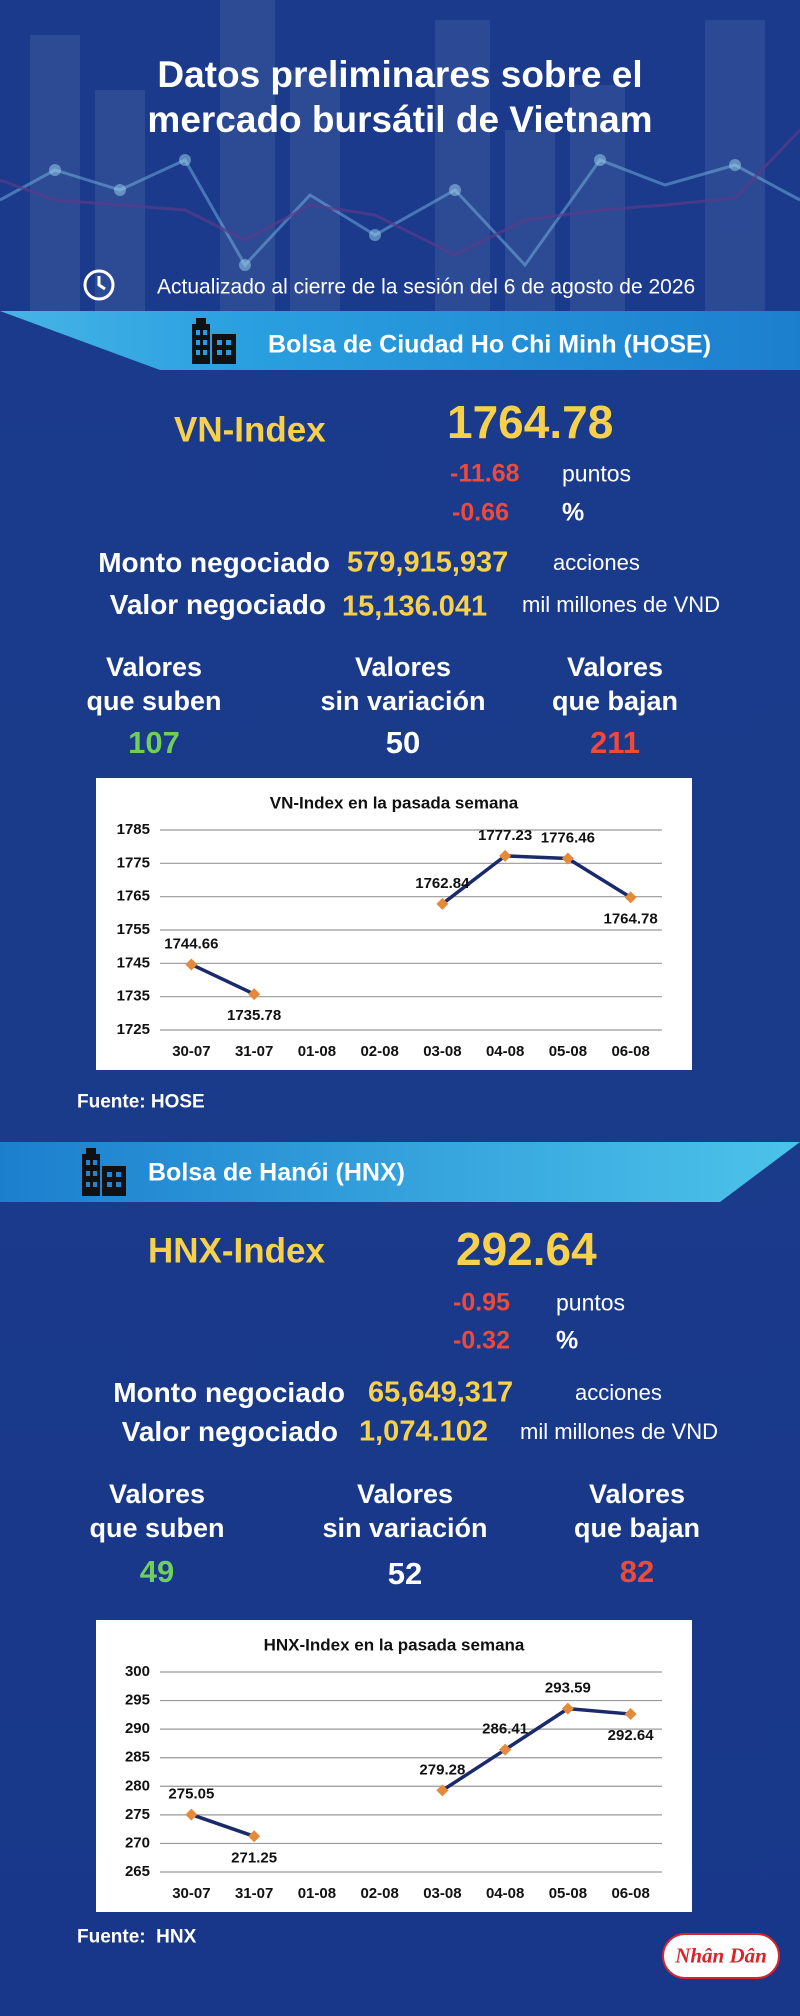 This screenshot has height=2016, width=800. What do you see at coordinates (137, 1785) in the screenshot?
I see `y-tick-label: 280` at bounding box center [137, 1785].